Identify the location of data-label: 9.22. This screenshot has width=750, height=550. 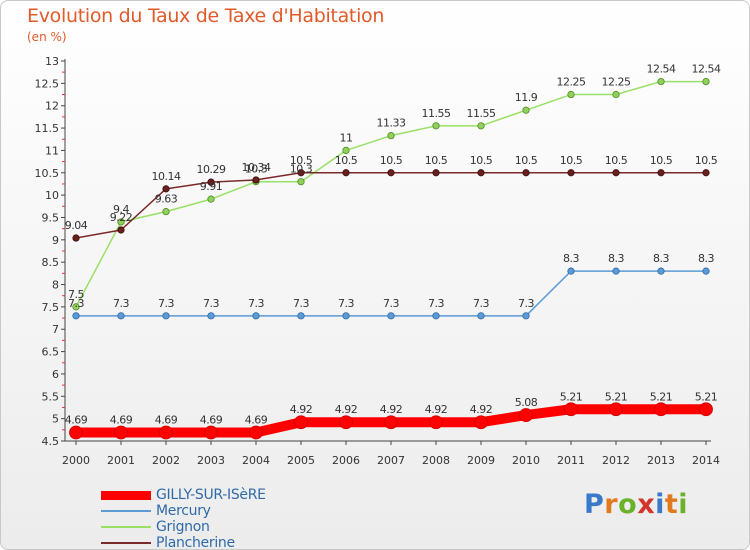
(121, 217).